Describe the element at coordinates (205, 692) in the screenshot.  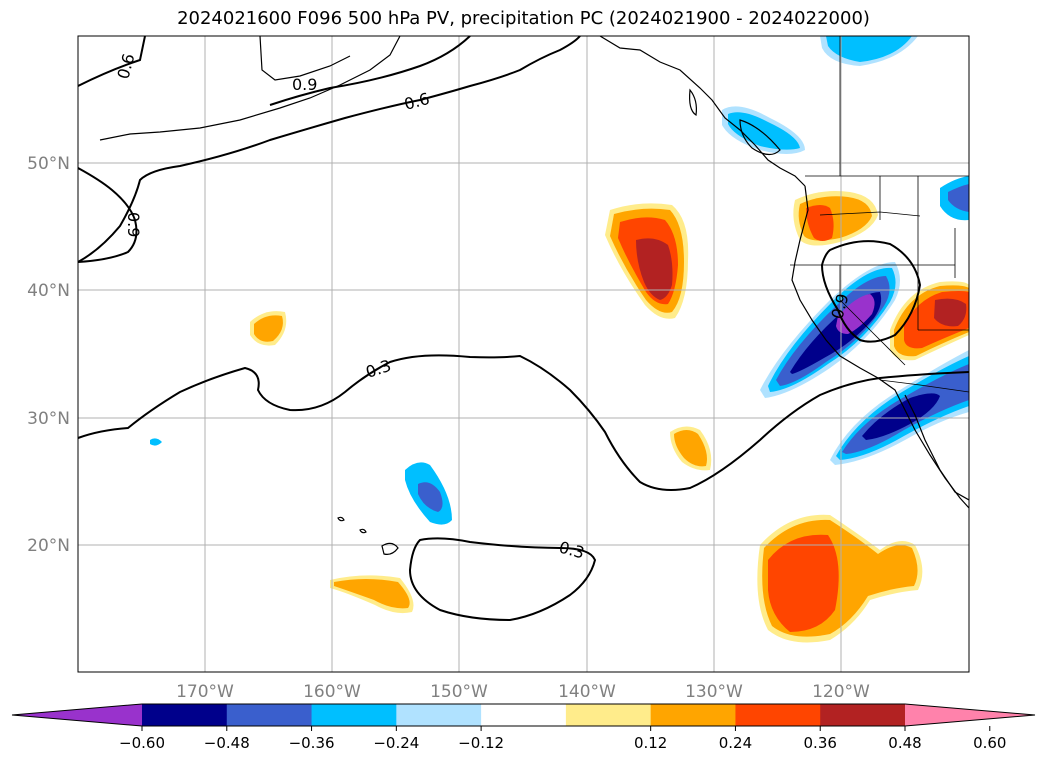
I see `lon-label: 170°W` at that location.